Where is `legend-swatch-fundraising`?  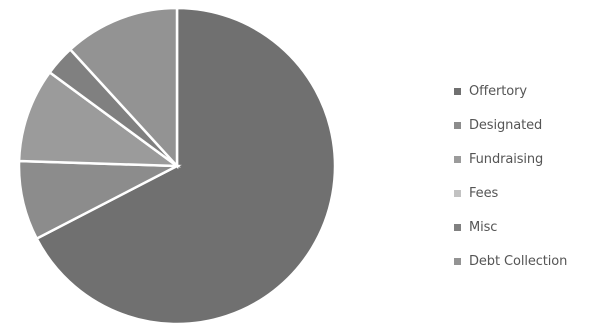
legend-swatch-fundraising is located at coordinates (457, 159).